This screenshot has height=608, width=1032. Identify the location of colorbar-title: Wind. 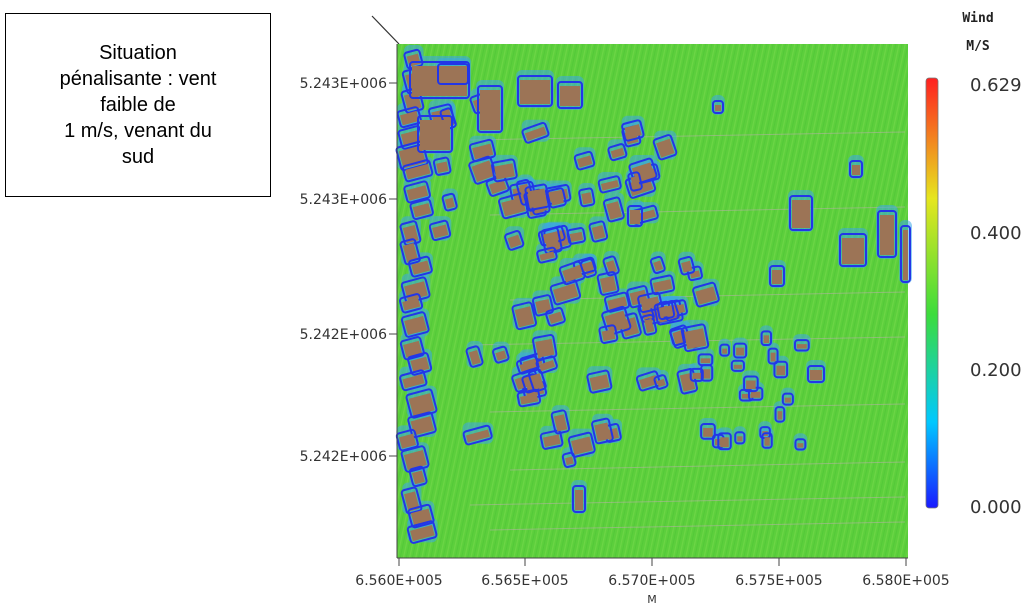
(977, 18).